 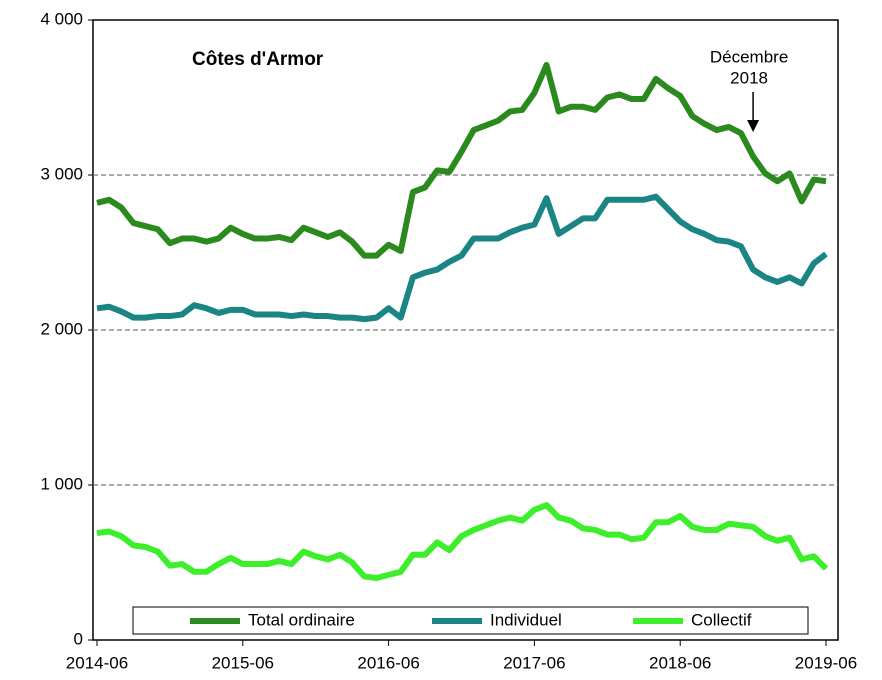 I want to click on x-tick-label: 2017-06, so click(x=534, y=662).